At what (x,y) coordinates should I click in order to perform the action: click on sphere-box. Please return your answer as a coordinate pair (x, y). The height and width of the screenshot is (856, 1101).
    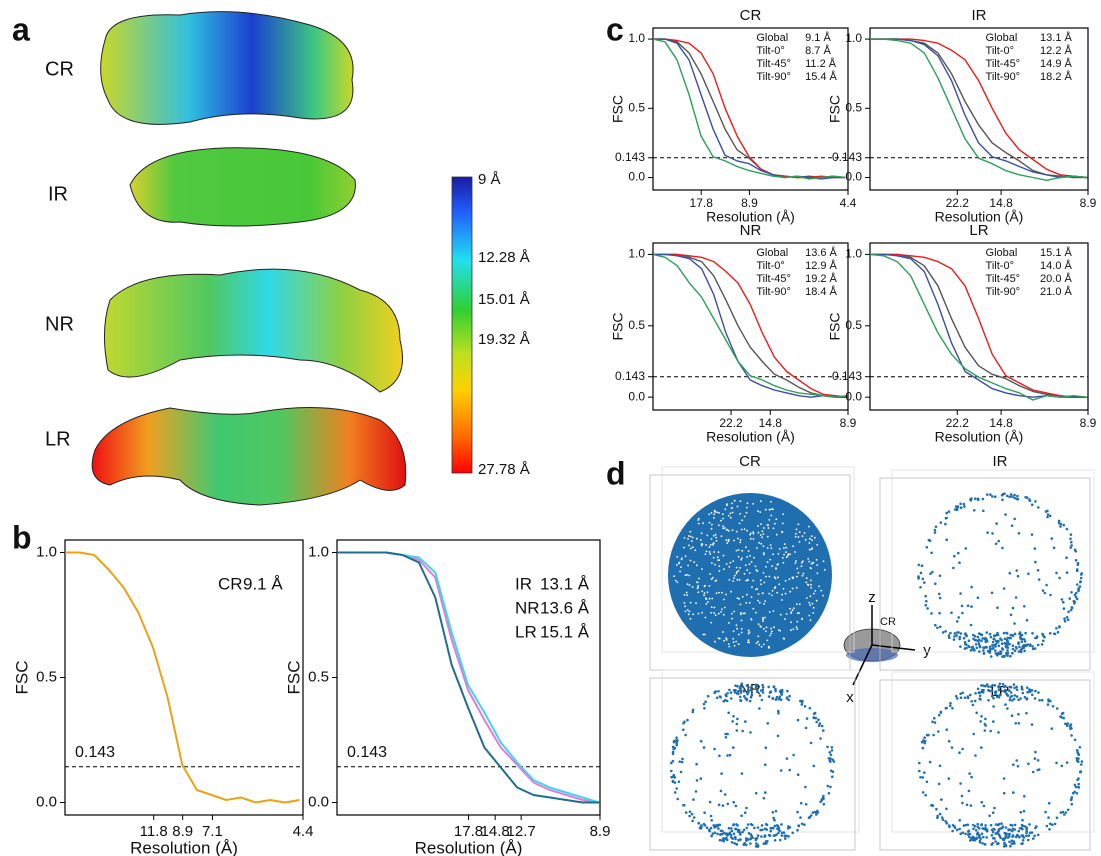
    Looking at the image, I should click on (993, 561).